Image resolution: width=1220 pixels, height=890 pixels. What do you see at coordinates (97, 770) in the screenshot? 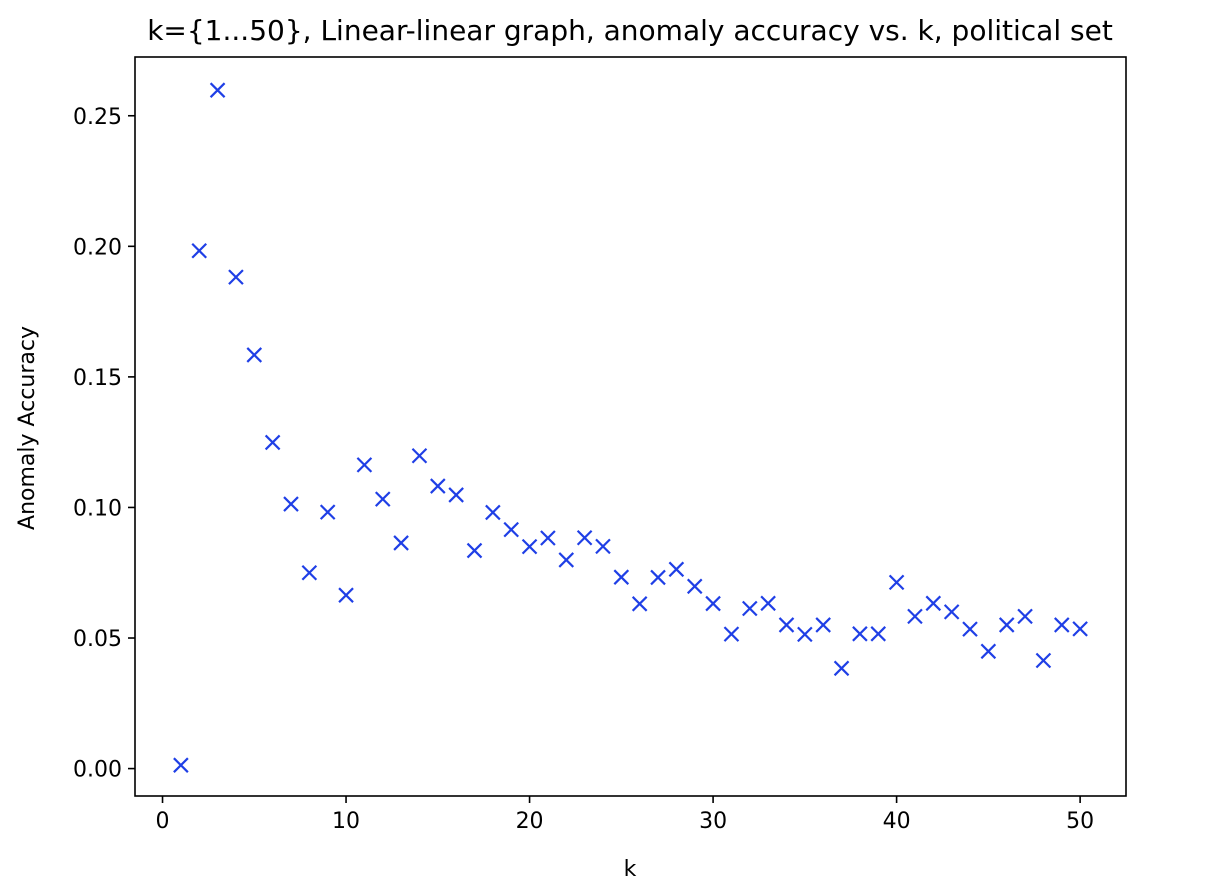
I see `y-tick-label: 0.00` at bounding box center [97, 770].